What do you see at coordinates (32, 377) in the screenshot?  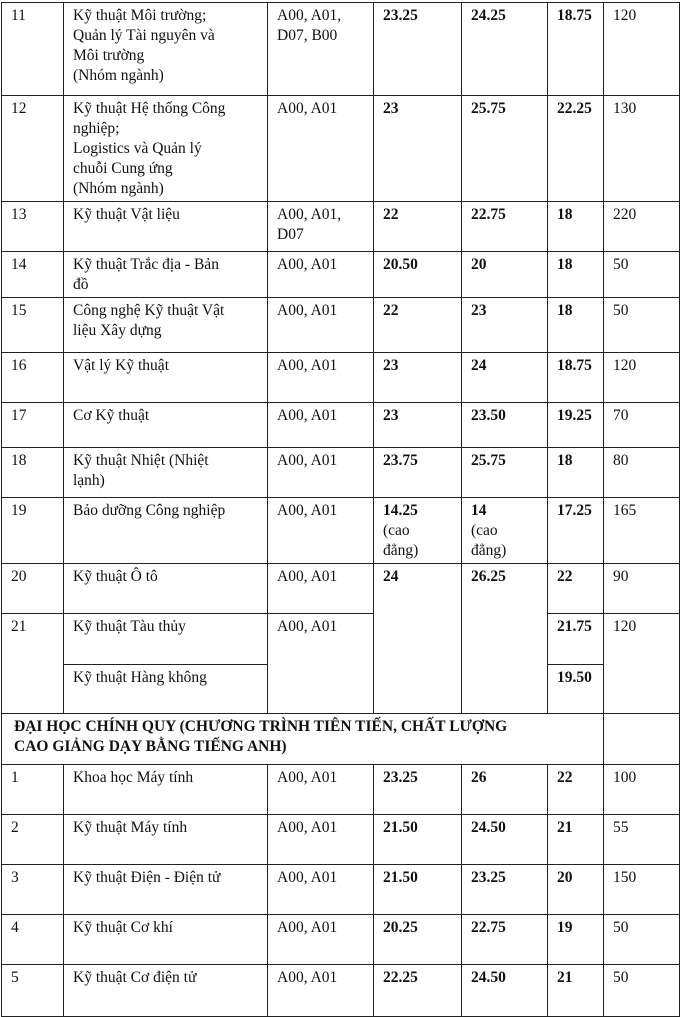 I see `row-number: 16` at bounding box center [32, 377].